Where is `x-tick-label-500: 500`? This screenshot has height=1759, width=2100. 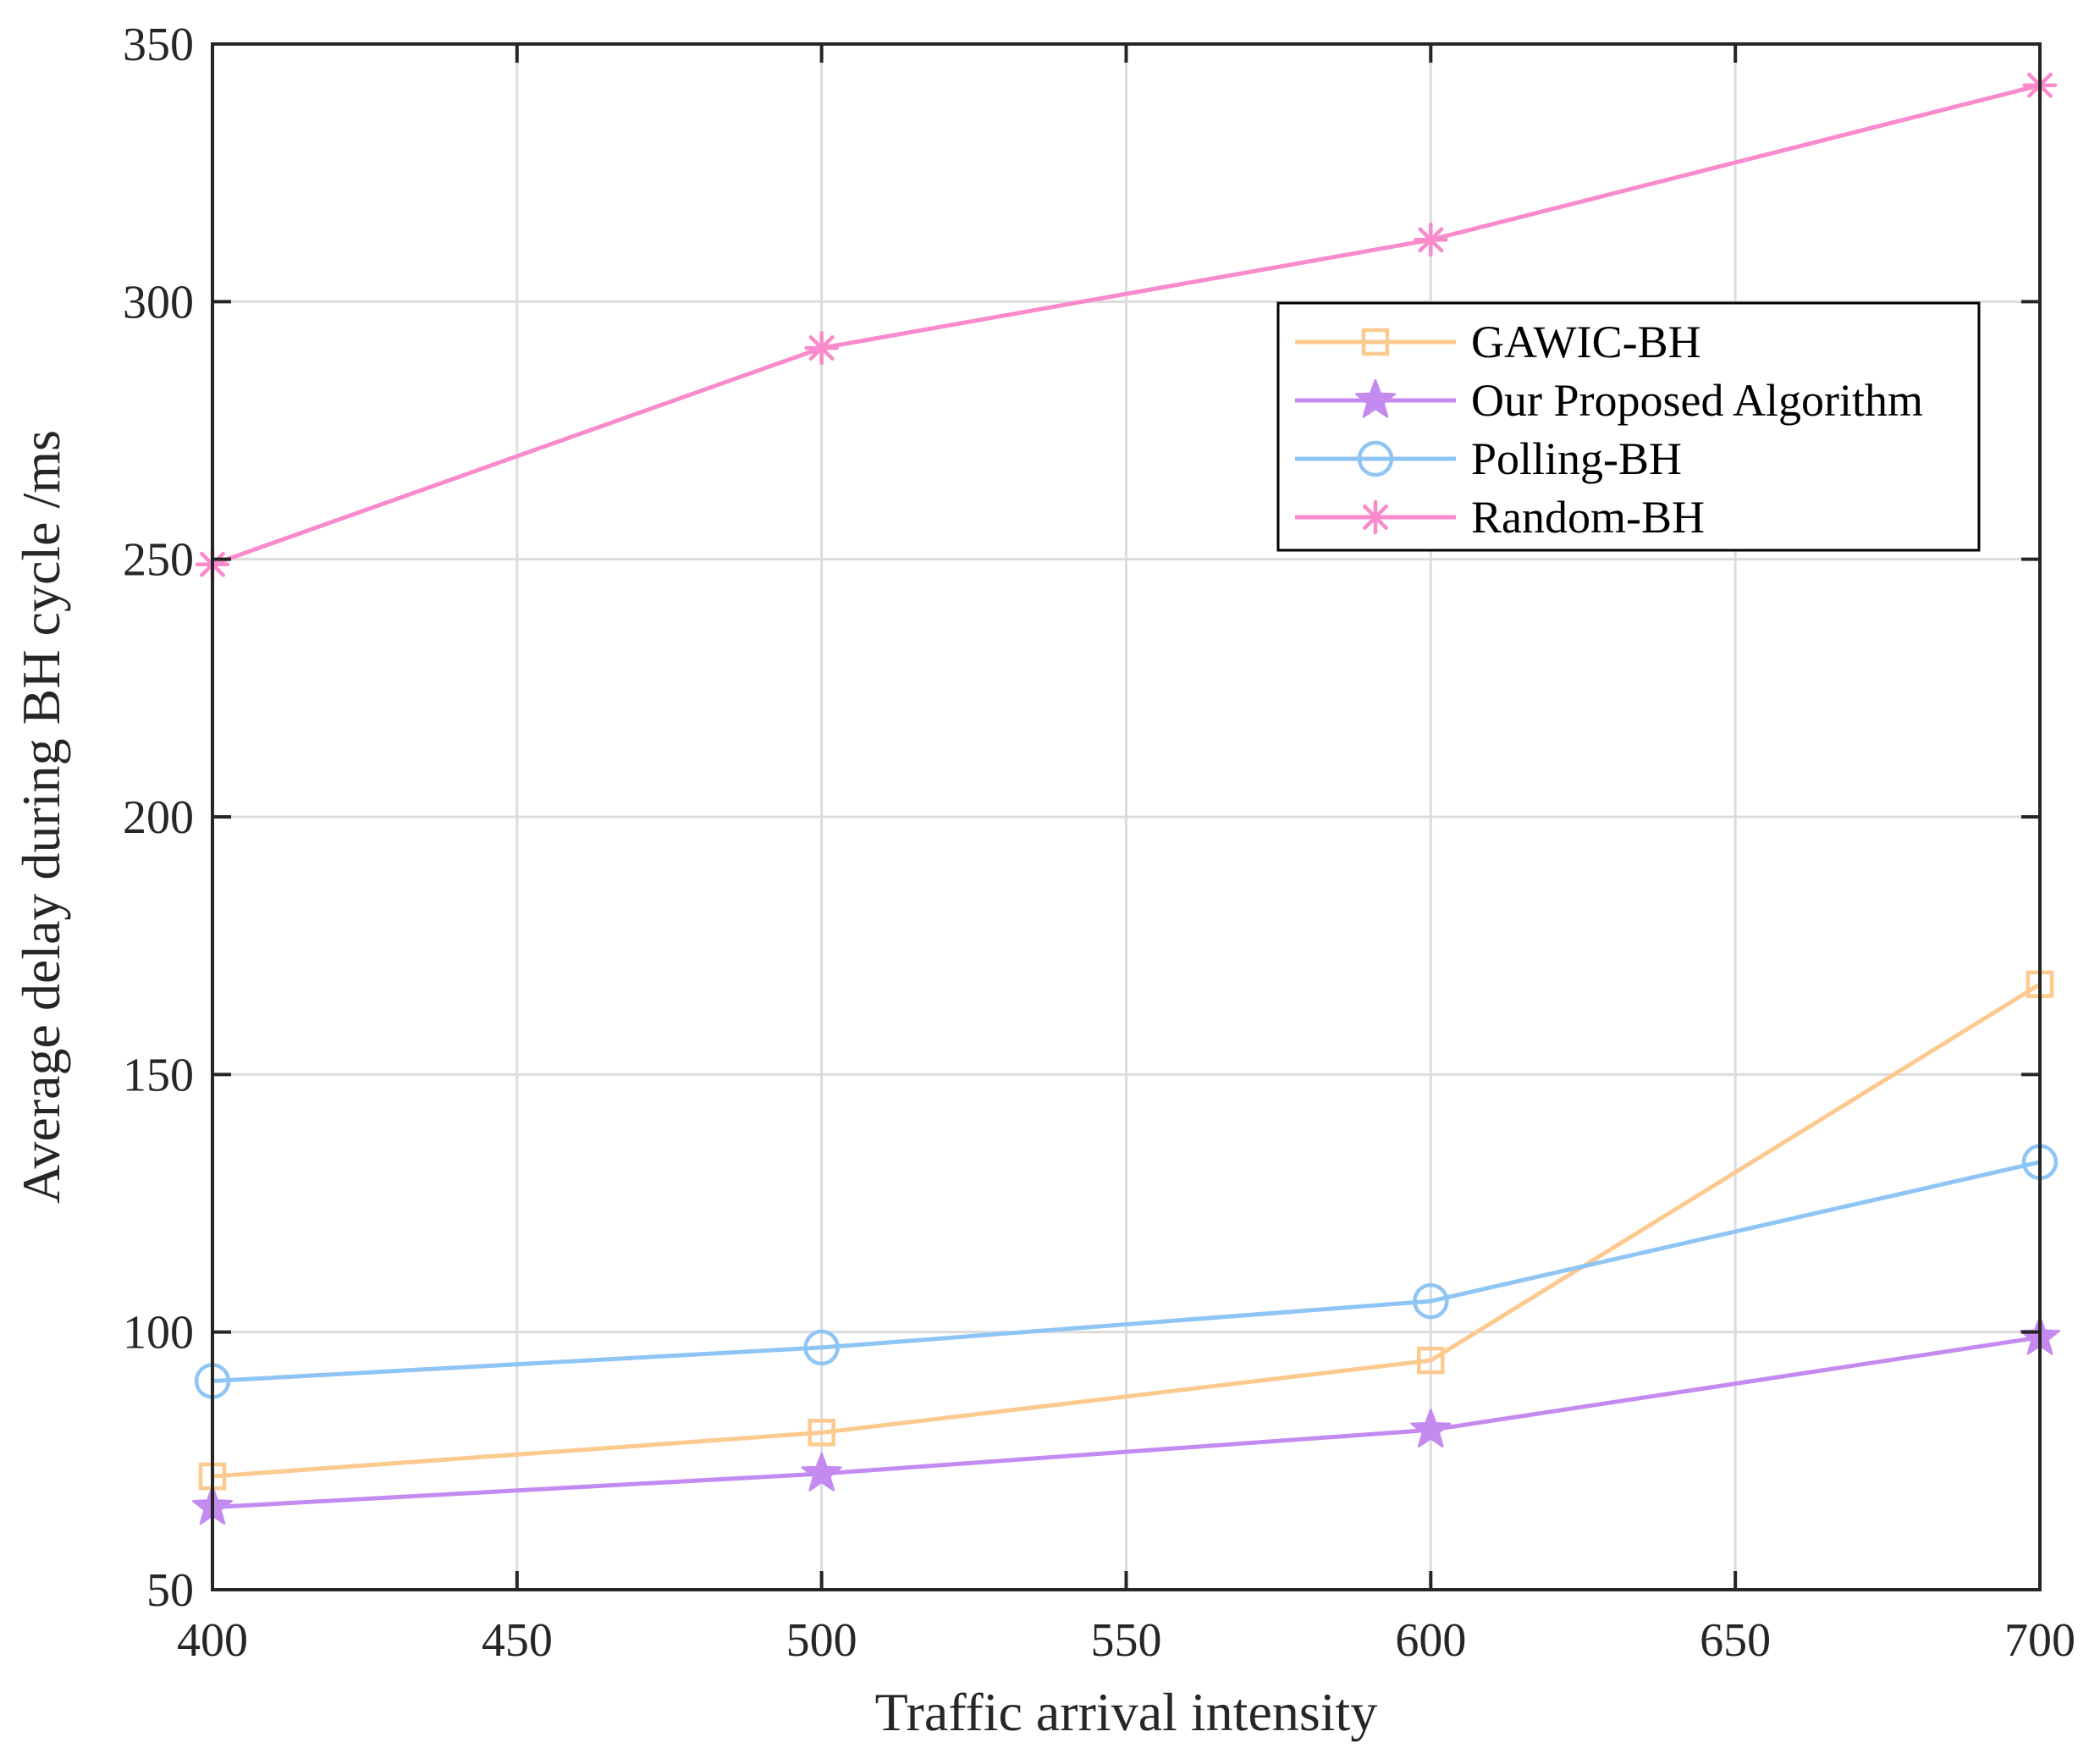
x-tick-label-500: 500 is located at coordinates (822, 1640).